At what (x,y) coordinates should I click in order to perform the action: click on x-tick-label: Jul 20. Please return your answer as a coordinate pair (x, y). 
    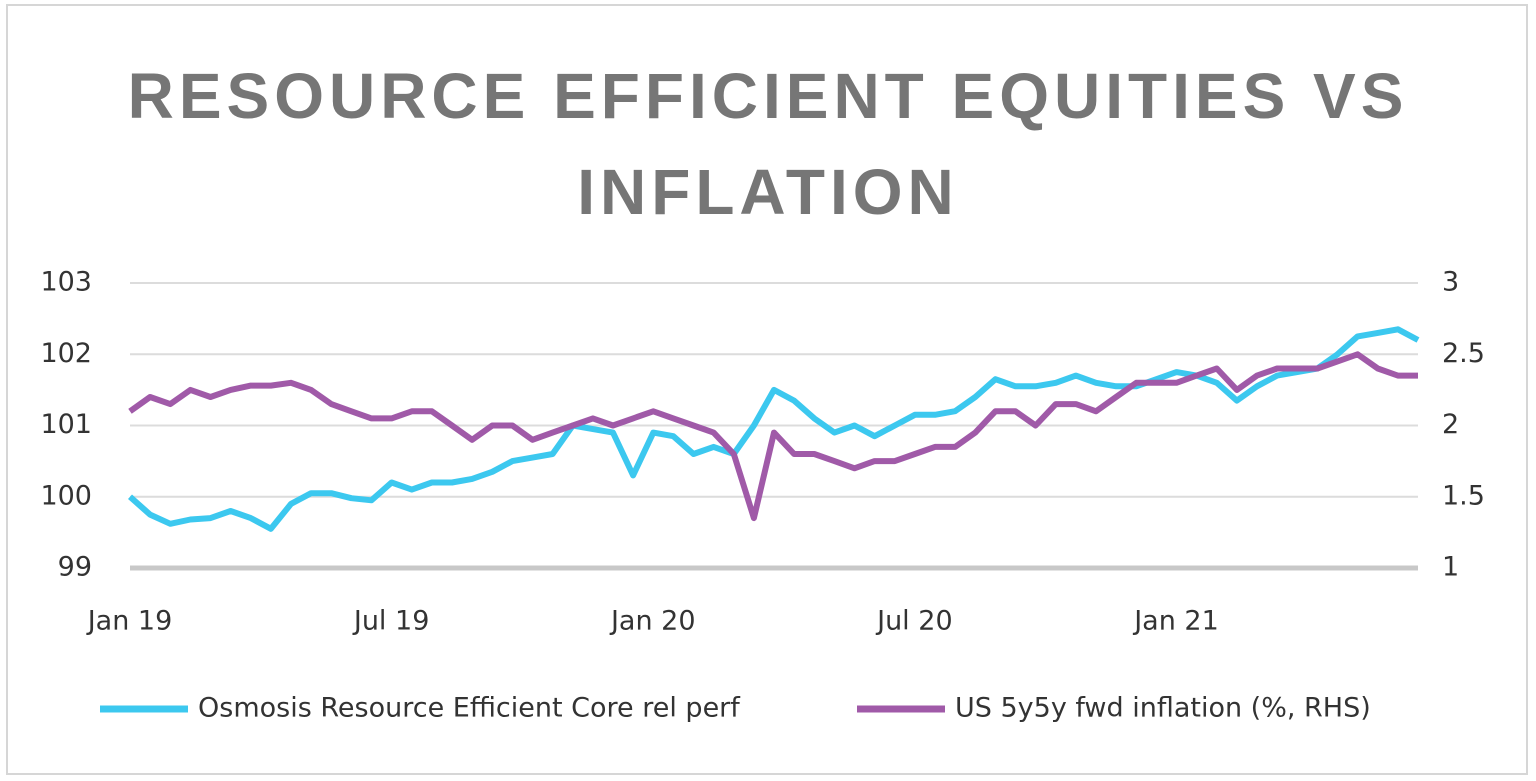
    Looking at the image, I should click on (914, 621).